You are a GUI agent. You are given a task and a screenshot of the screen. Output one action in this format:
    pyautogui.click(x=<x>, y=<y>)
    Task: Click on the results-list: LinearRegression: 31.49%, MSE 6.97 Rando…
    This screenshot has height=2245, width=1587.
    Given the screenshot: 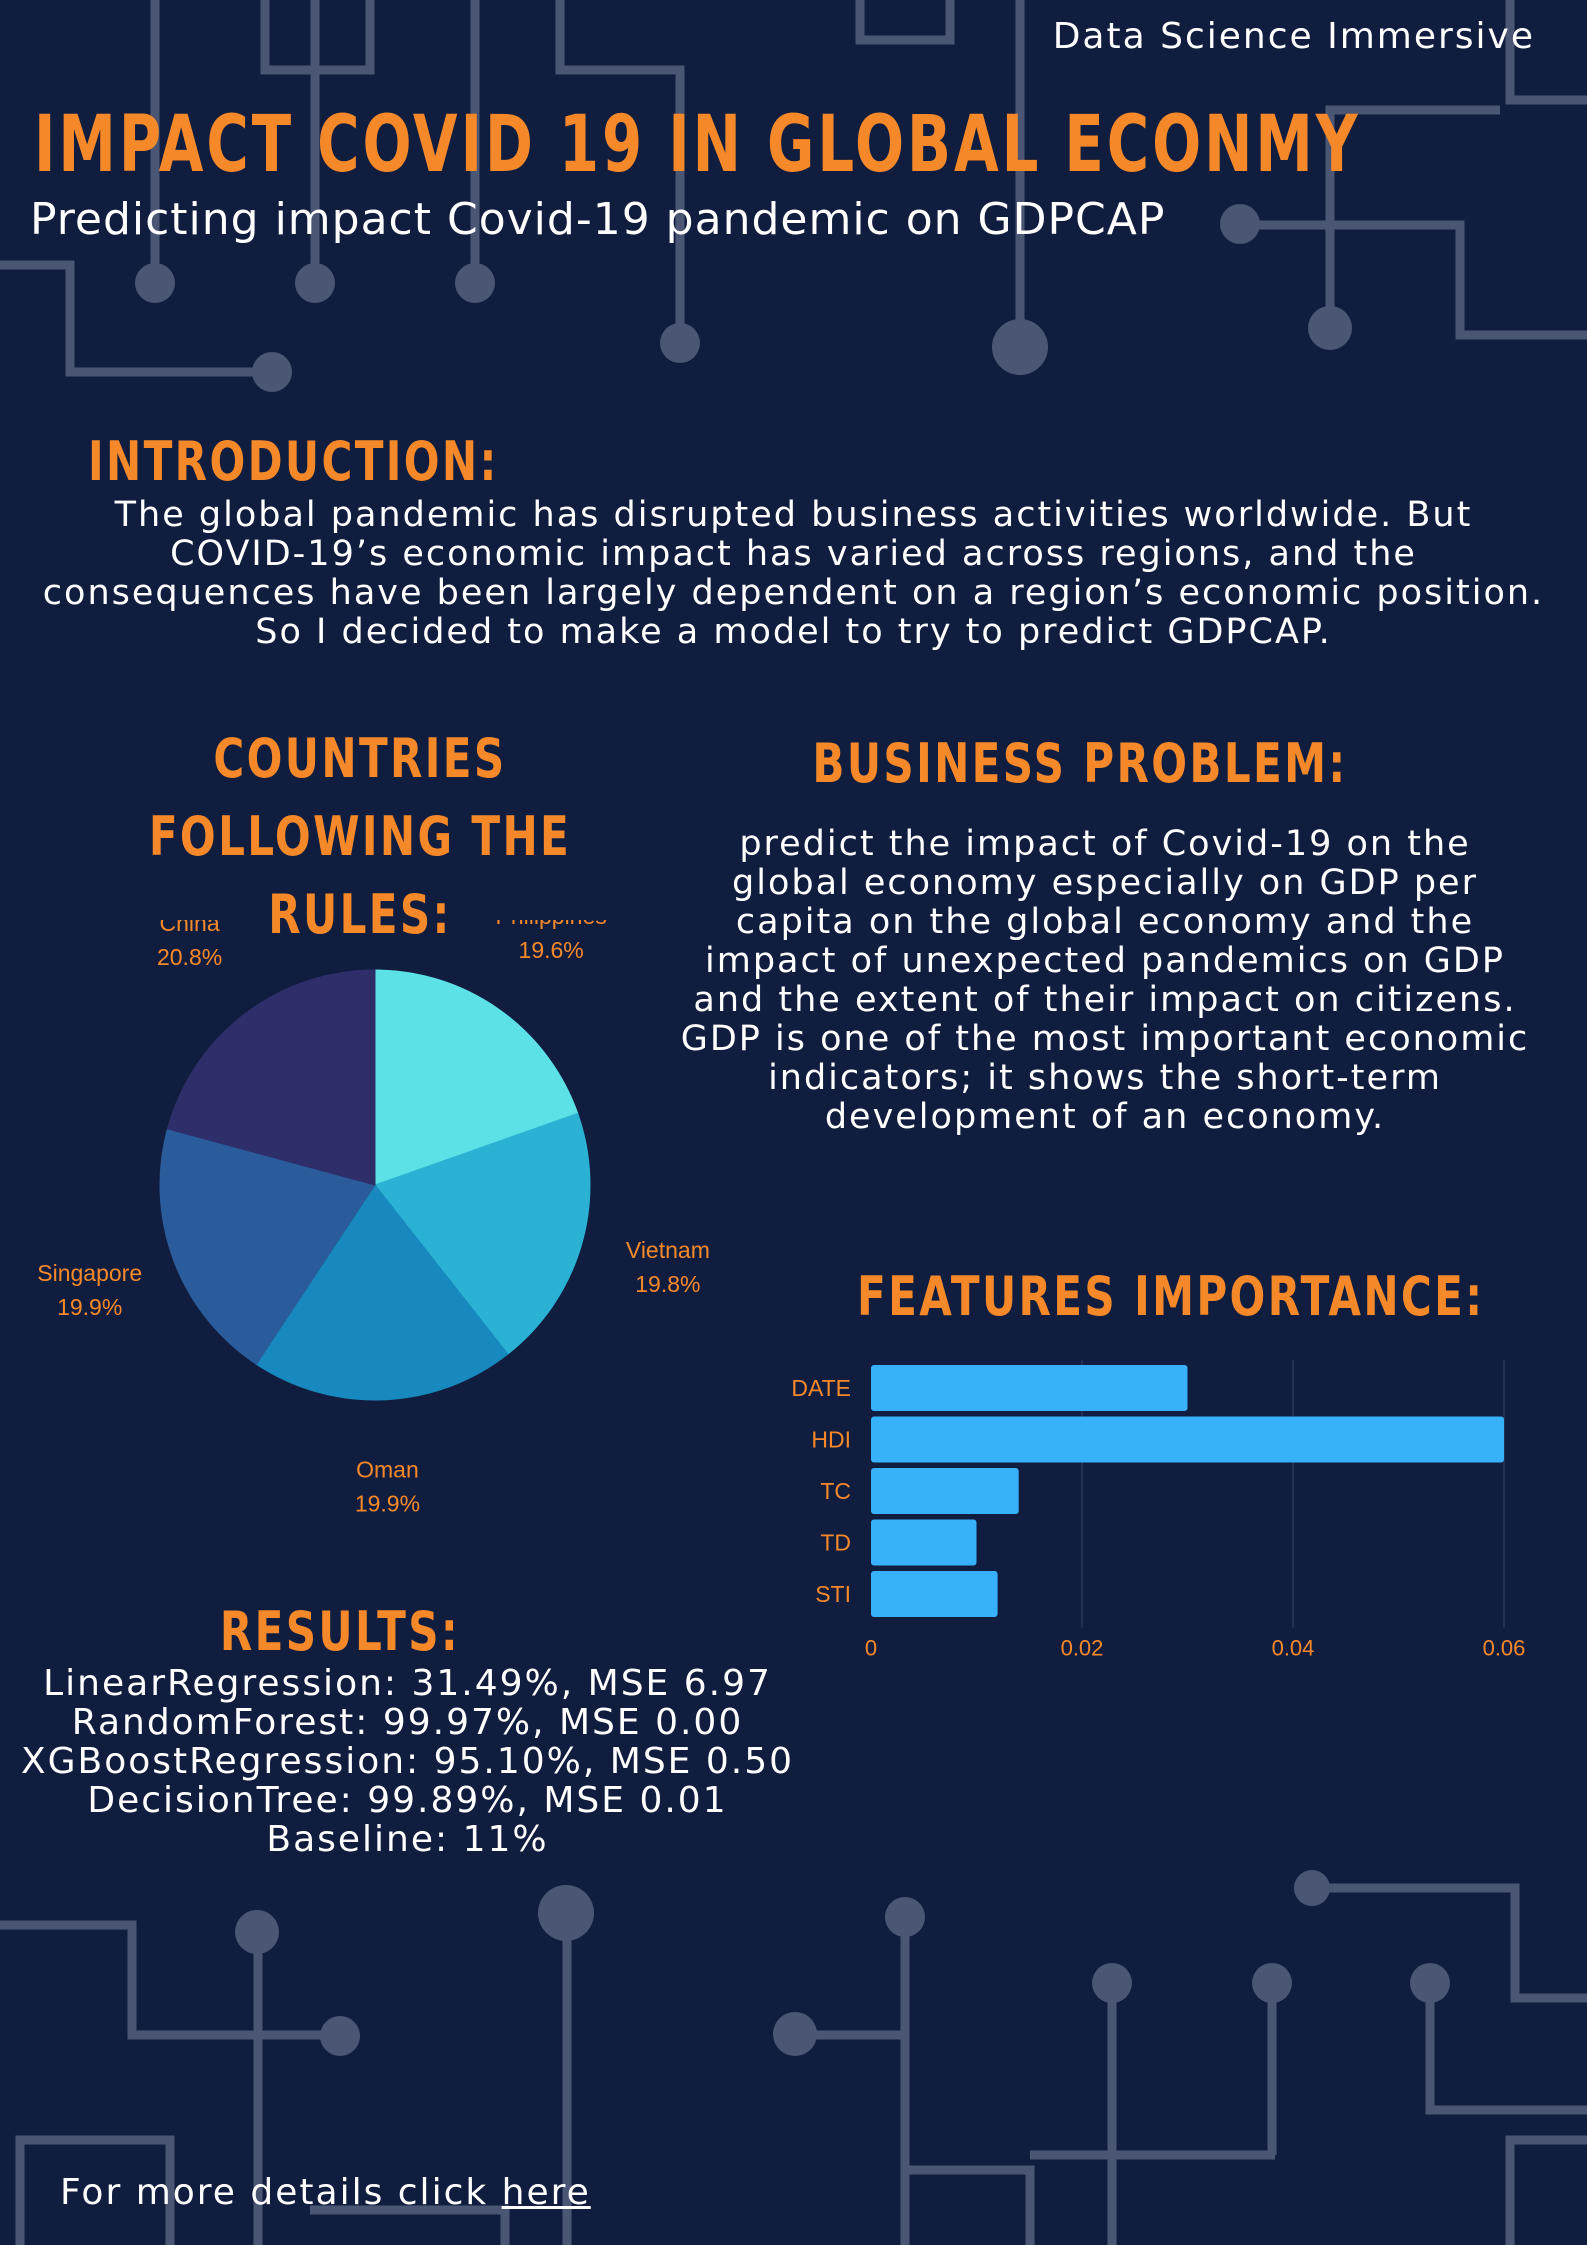 What is the action you would take?
    pyautogui.click(x=407, y=1761)
    